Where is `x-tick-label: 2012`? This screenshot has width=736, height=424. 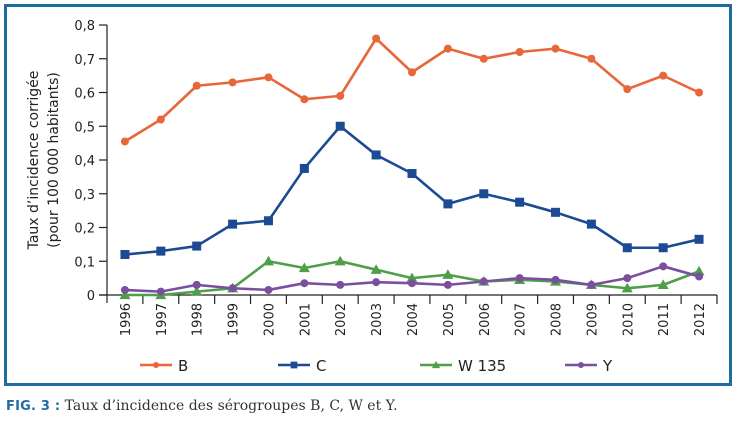 x-tick-label: 2012 is located at coordinates (700, 319).